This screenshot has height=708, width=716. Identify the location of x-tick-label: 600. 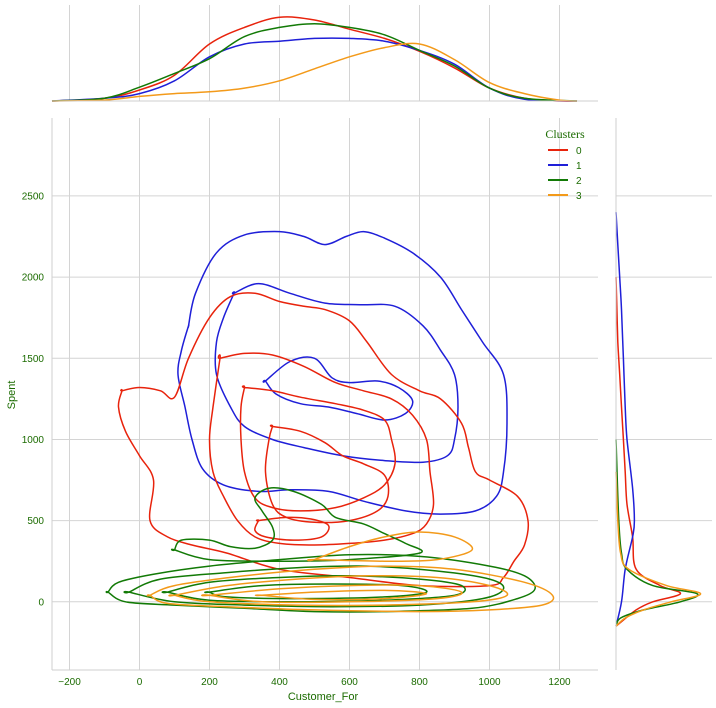
(349, 682).